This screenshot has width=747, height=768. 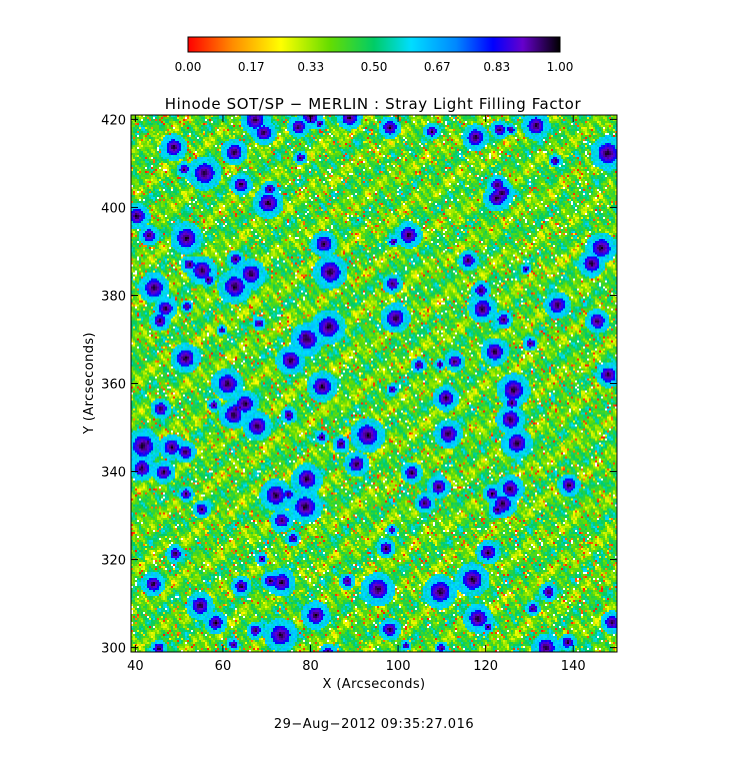 I want to click on x-tick-label: 120, so click(x=485, y=666).